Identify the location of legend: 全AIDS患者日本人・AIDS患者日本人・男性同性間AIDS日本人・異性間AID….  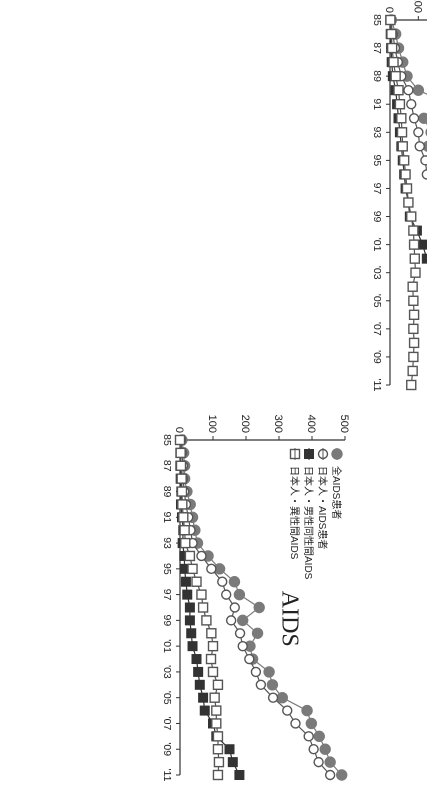
(315, 514).